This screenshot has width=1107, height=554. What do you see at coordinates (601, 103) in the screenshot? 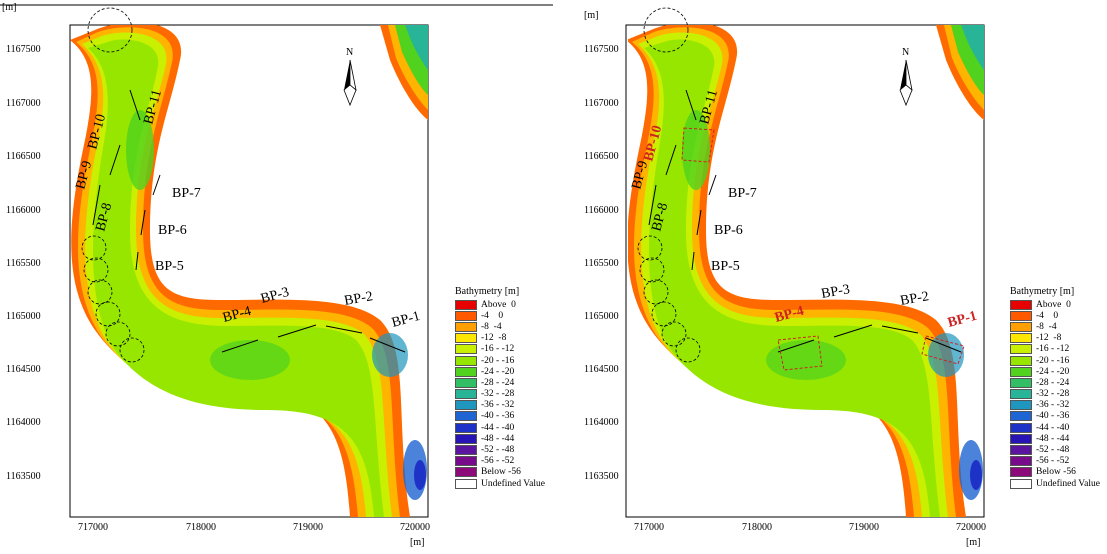
I see `svg-text: 1167000` at bounding box center [601, 103].